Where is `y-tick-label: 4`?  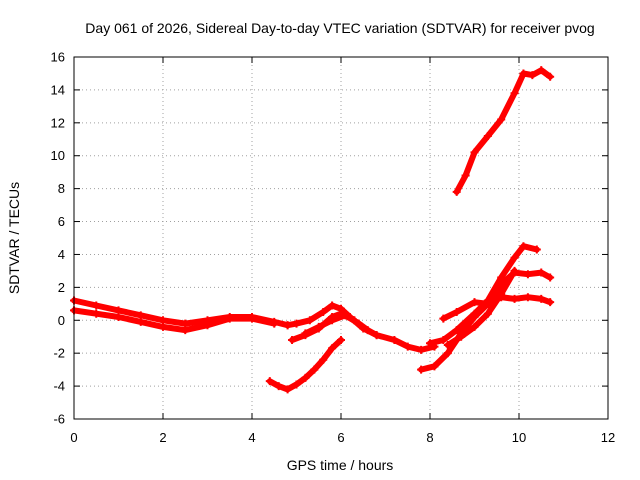 y-tick-label: 4 is located at coordinates (61, 254).